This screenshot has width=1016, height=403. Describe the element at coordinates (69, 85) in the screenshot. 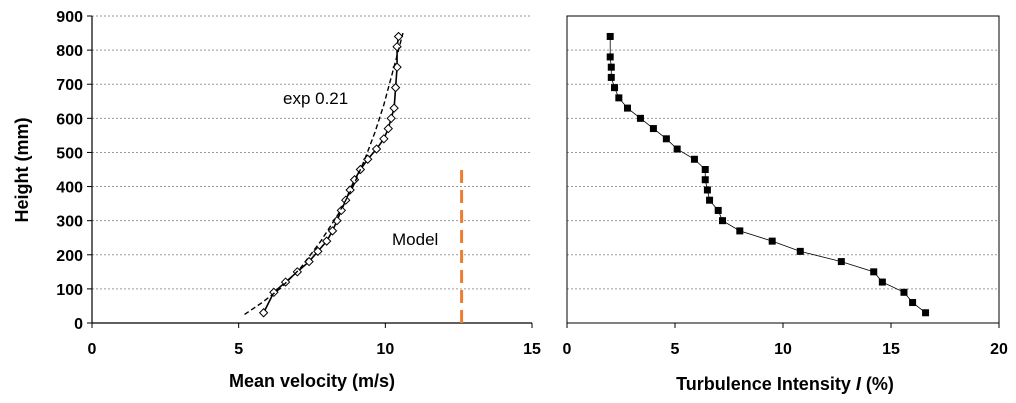

I see `y-tick-label: 700` at that location.